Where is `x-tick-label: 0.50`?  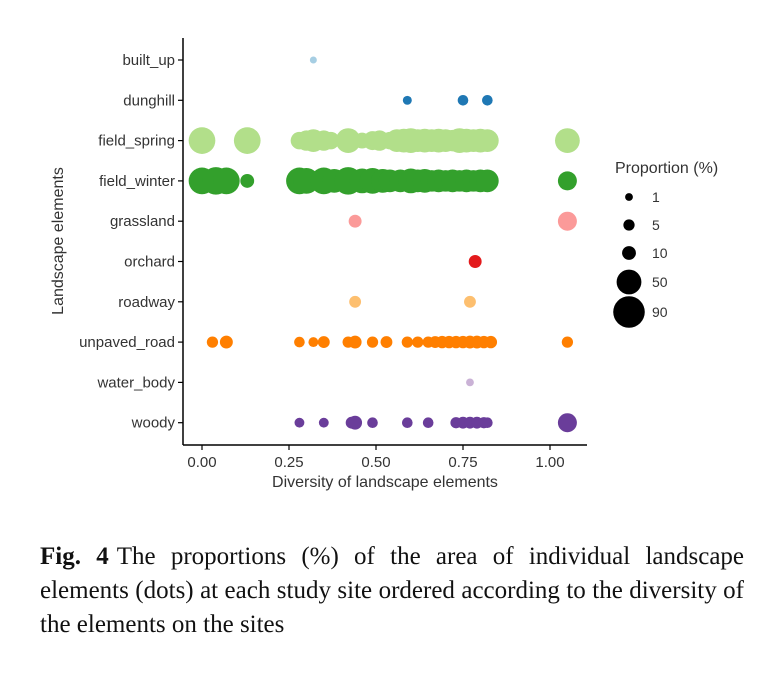
x-tick-label: 0.50 is located at coordinates (375, 462).